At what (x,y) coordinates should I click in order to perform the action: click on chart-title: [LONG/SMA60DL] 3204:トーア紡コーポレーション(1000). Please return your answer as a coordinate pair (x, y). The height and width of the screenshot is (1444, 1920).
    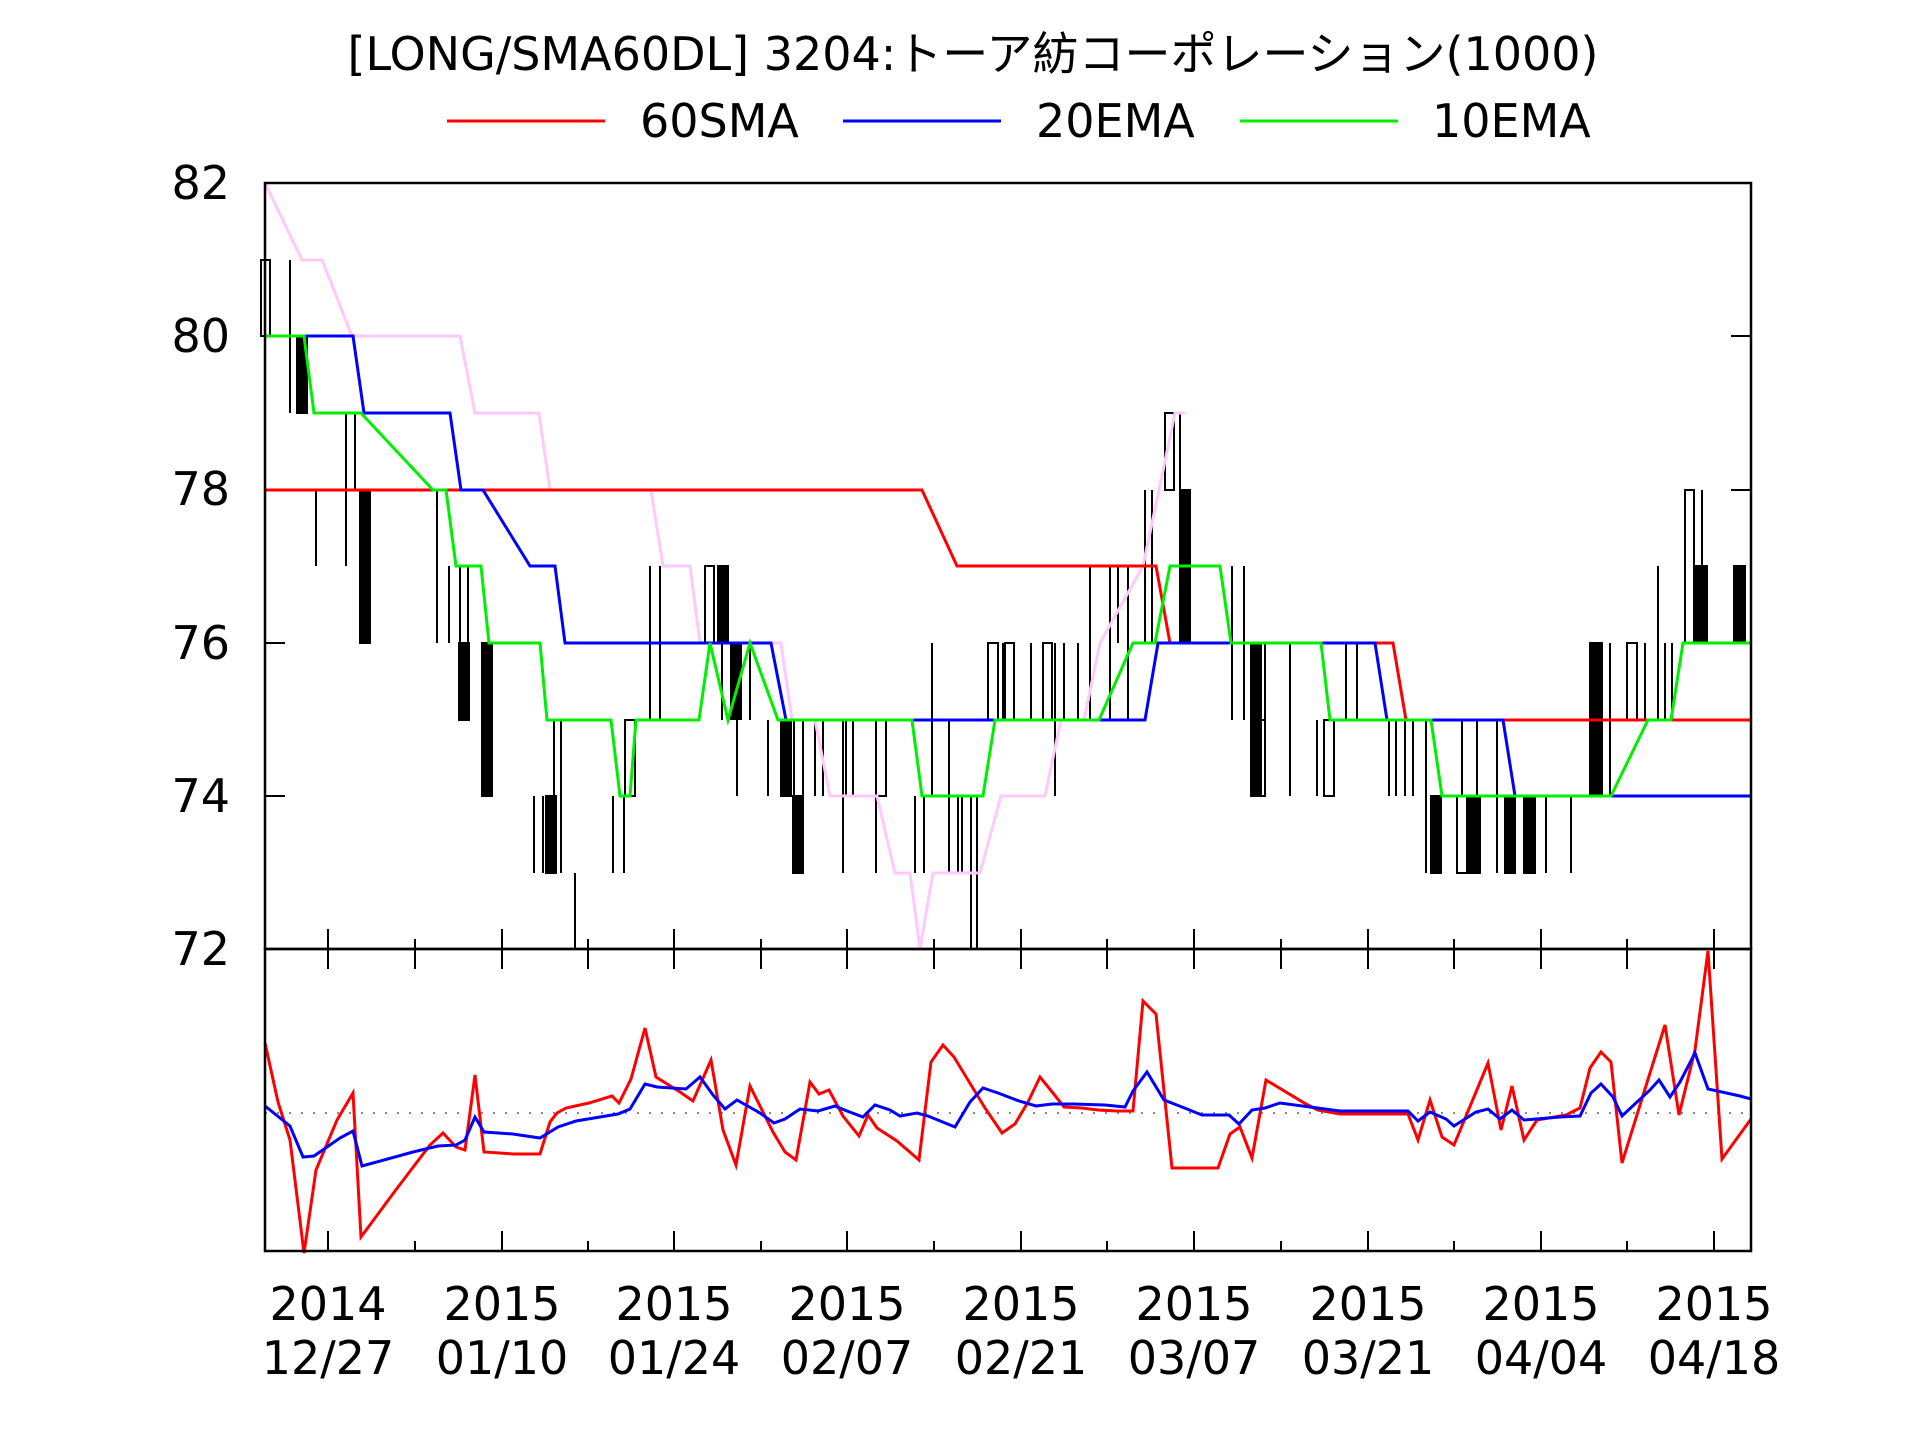
    Looking at the image, I should click on (973, 54).